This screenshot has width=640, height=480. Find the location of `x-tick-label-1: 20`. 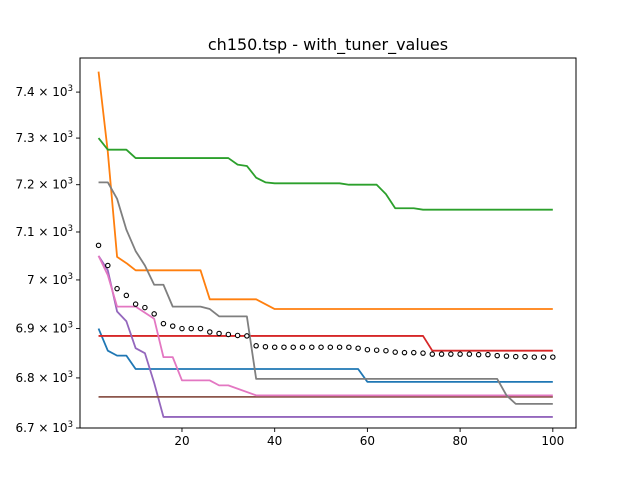

x-tick-label-1: 20 is located at coordinates (181, 441).